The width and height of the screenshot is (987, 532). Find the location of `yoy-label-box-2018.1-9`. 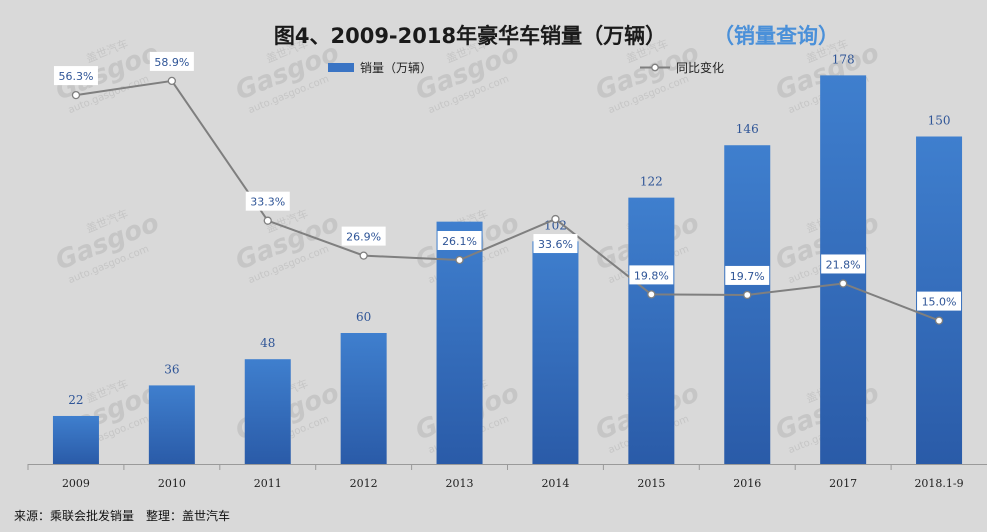

yoy-label-box-2018.1-9 is located at coordinates (939, 301).